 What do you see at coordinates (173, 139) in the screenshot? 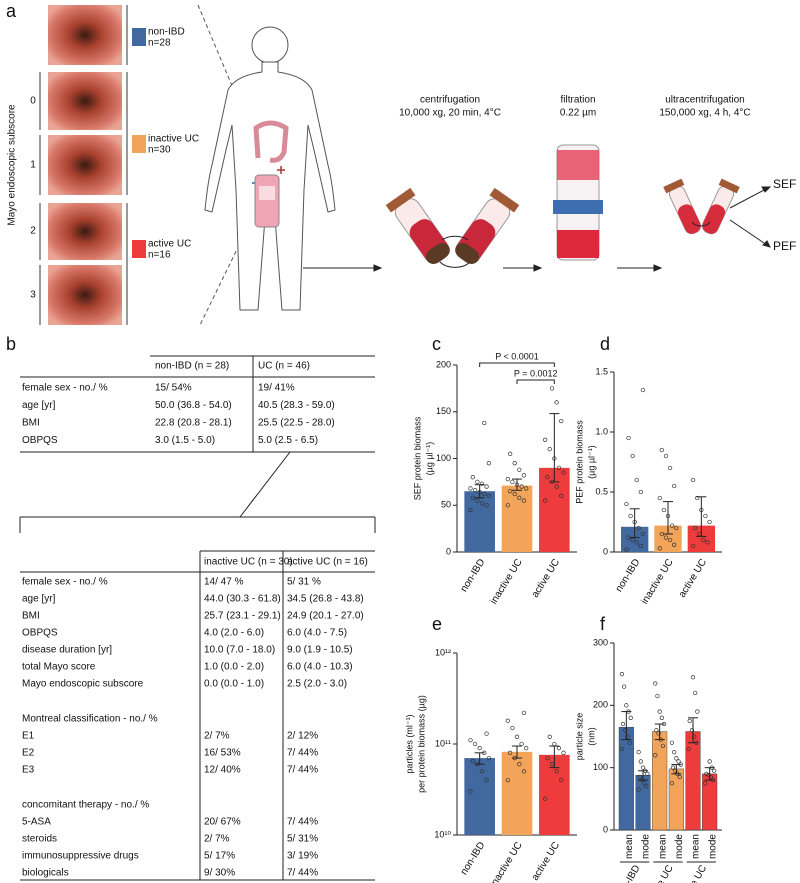
I see `legend-name: inactive UC` at bounding box center [173, 139].